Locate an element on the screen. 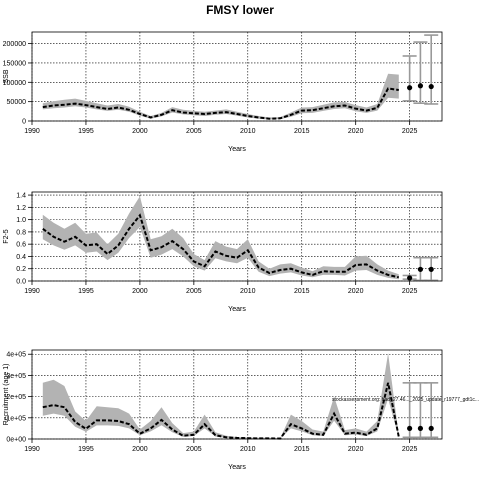  y-tick-label: 150000 is located at coordinates (14, 63).